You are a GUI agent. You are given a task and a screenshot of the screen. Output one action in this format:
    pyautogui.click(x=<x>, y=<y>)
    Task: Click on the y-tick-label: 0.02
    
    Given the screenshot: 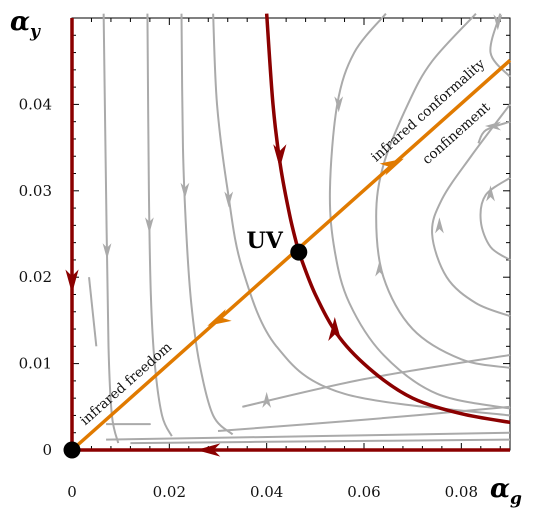 What is the action you would take?
    pyautogui.click(x=35, y=277)
    